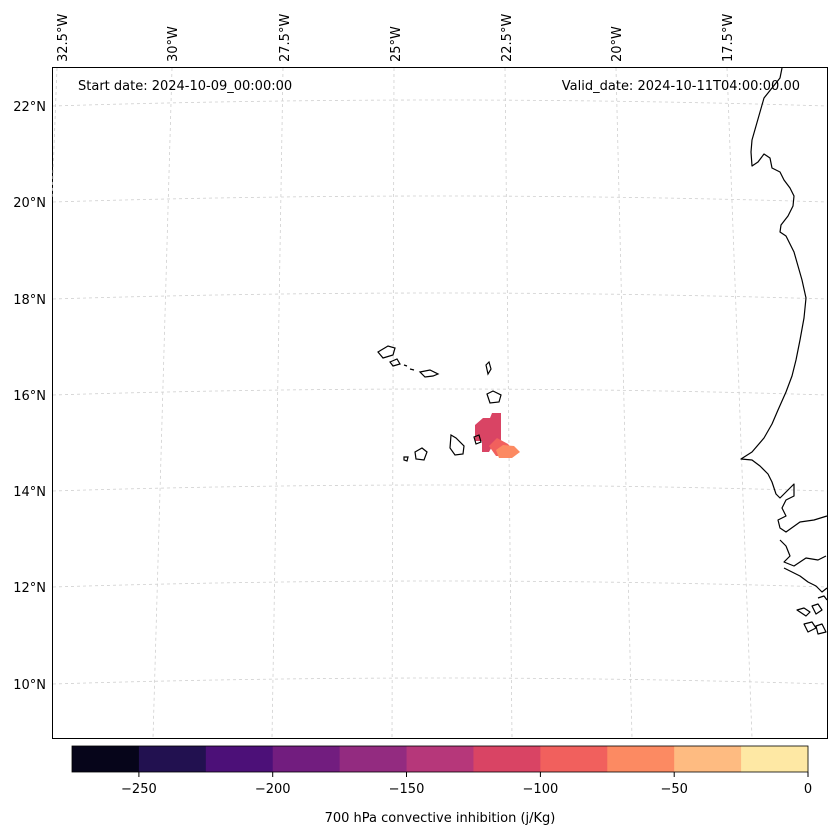  I want to click on lat-label-22: 22°N, so click(29, 107).